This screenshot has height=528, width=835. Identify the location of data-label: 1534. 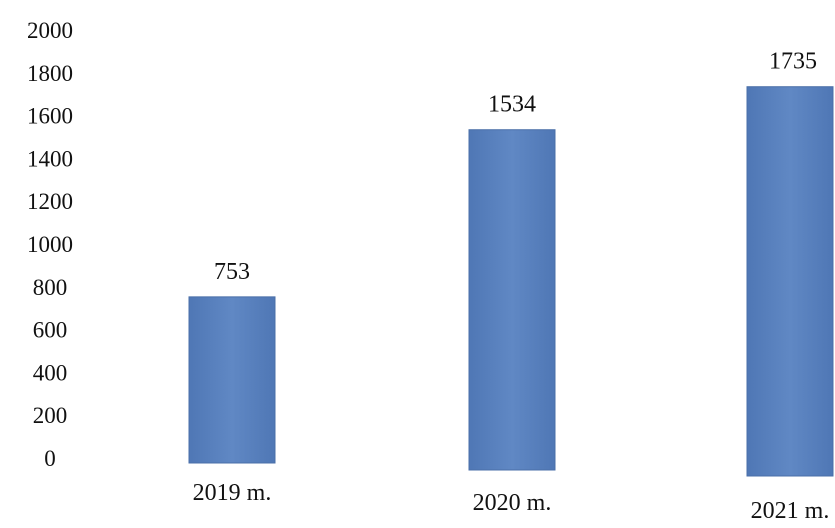
(512, 105).